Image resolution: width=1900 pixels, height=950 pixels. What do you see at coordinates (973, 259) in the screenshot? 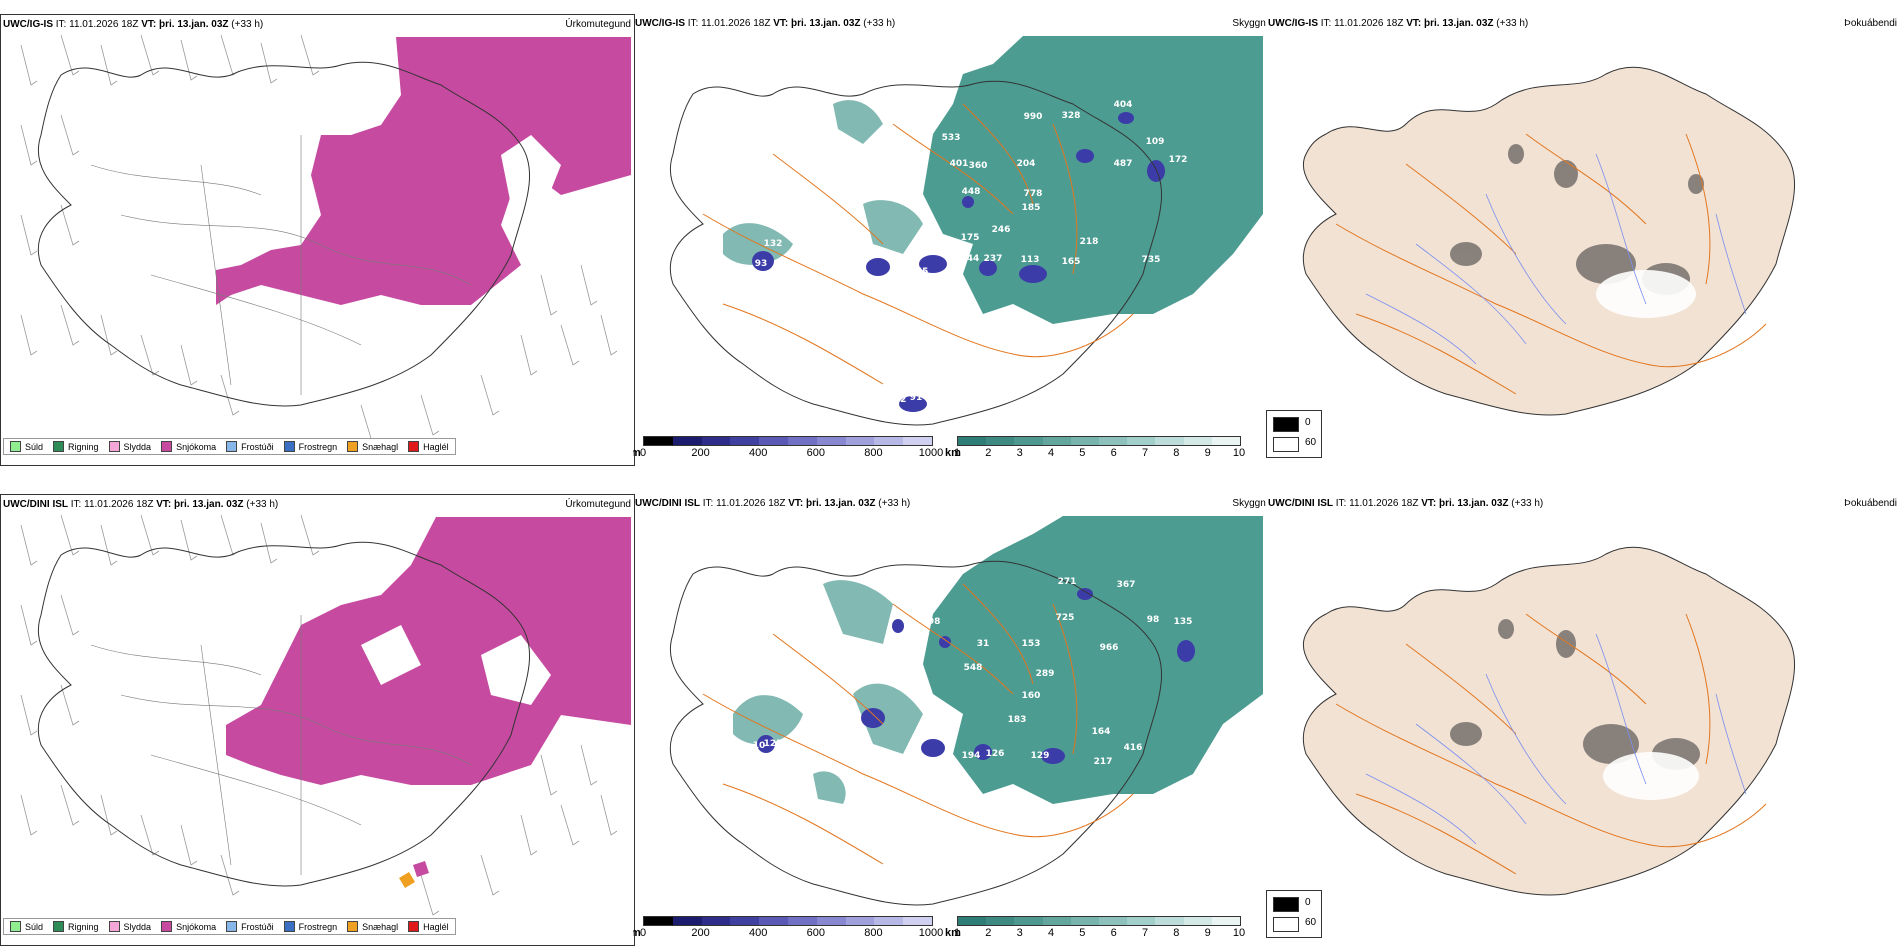
I see `cloud-base-label: 44` at bounding box center [973, 259].